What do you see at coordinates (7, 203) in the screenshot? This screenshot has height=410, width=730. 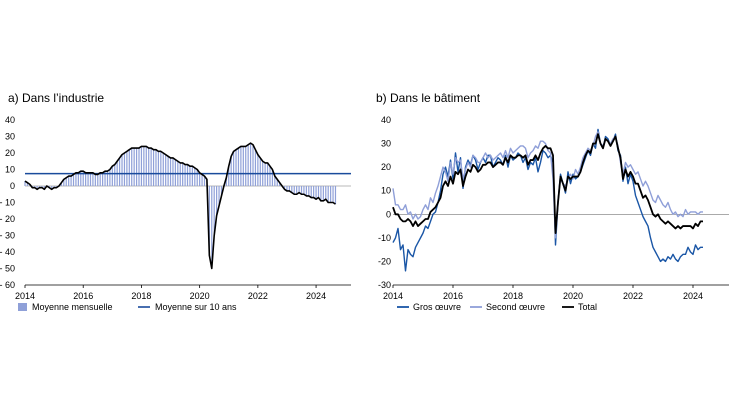 I see `y-tick-label: - 10` at bounding box center [7, 203].